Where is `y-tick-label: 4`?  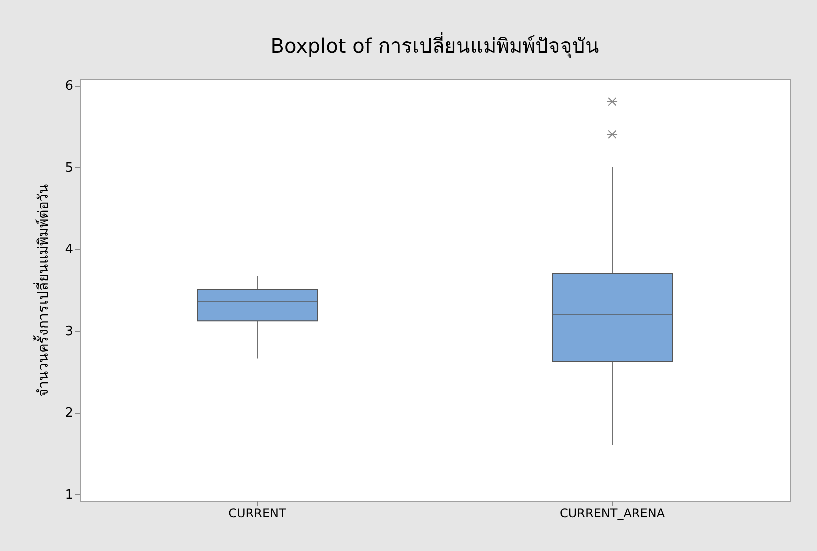 y-tick-label: 4 is located at coordinates (69, 250).